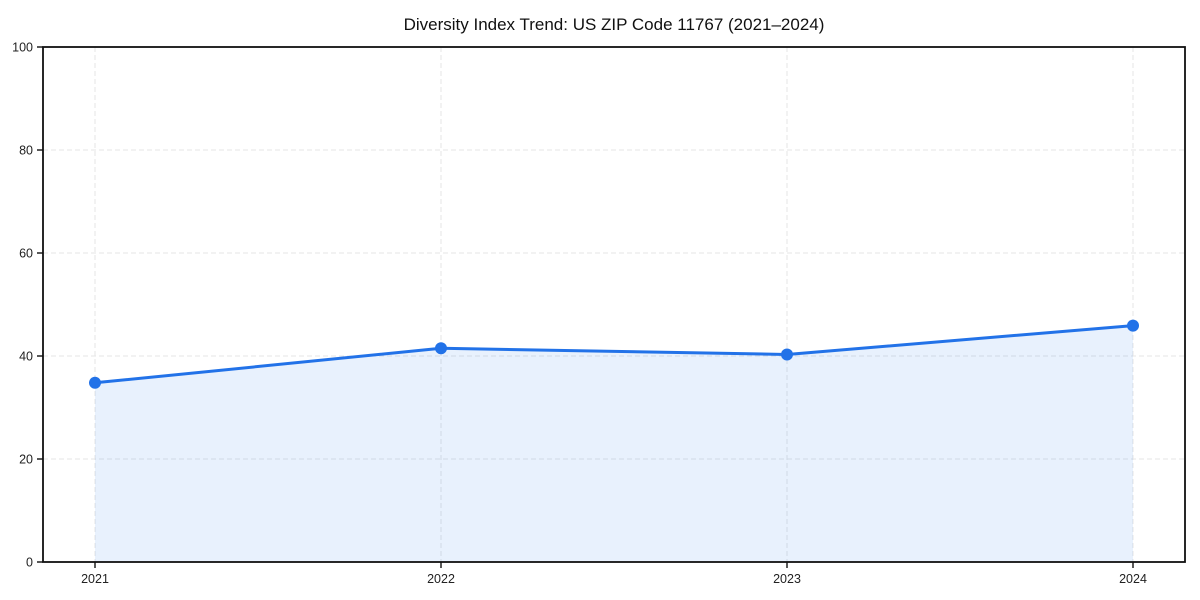  What do you see at coordinates (26, 254) in the screenshot?
I see `y-tick-label-60: 60` at bounding box center [26, 254].